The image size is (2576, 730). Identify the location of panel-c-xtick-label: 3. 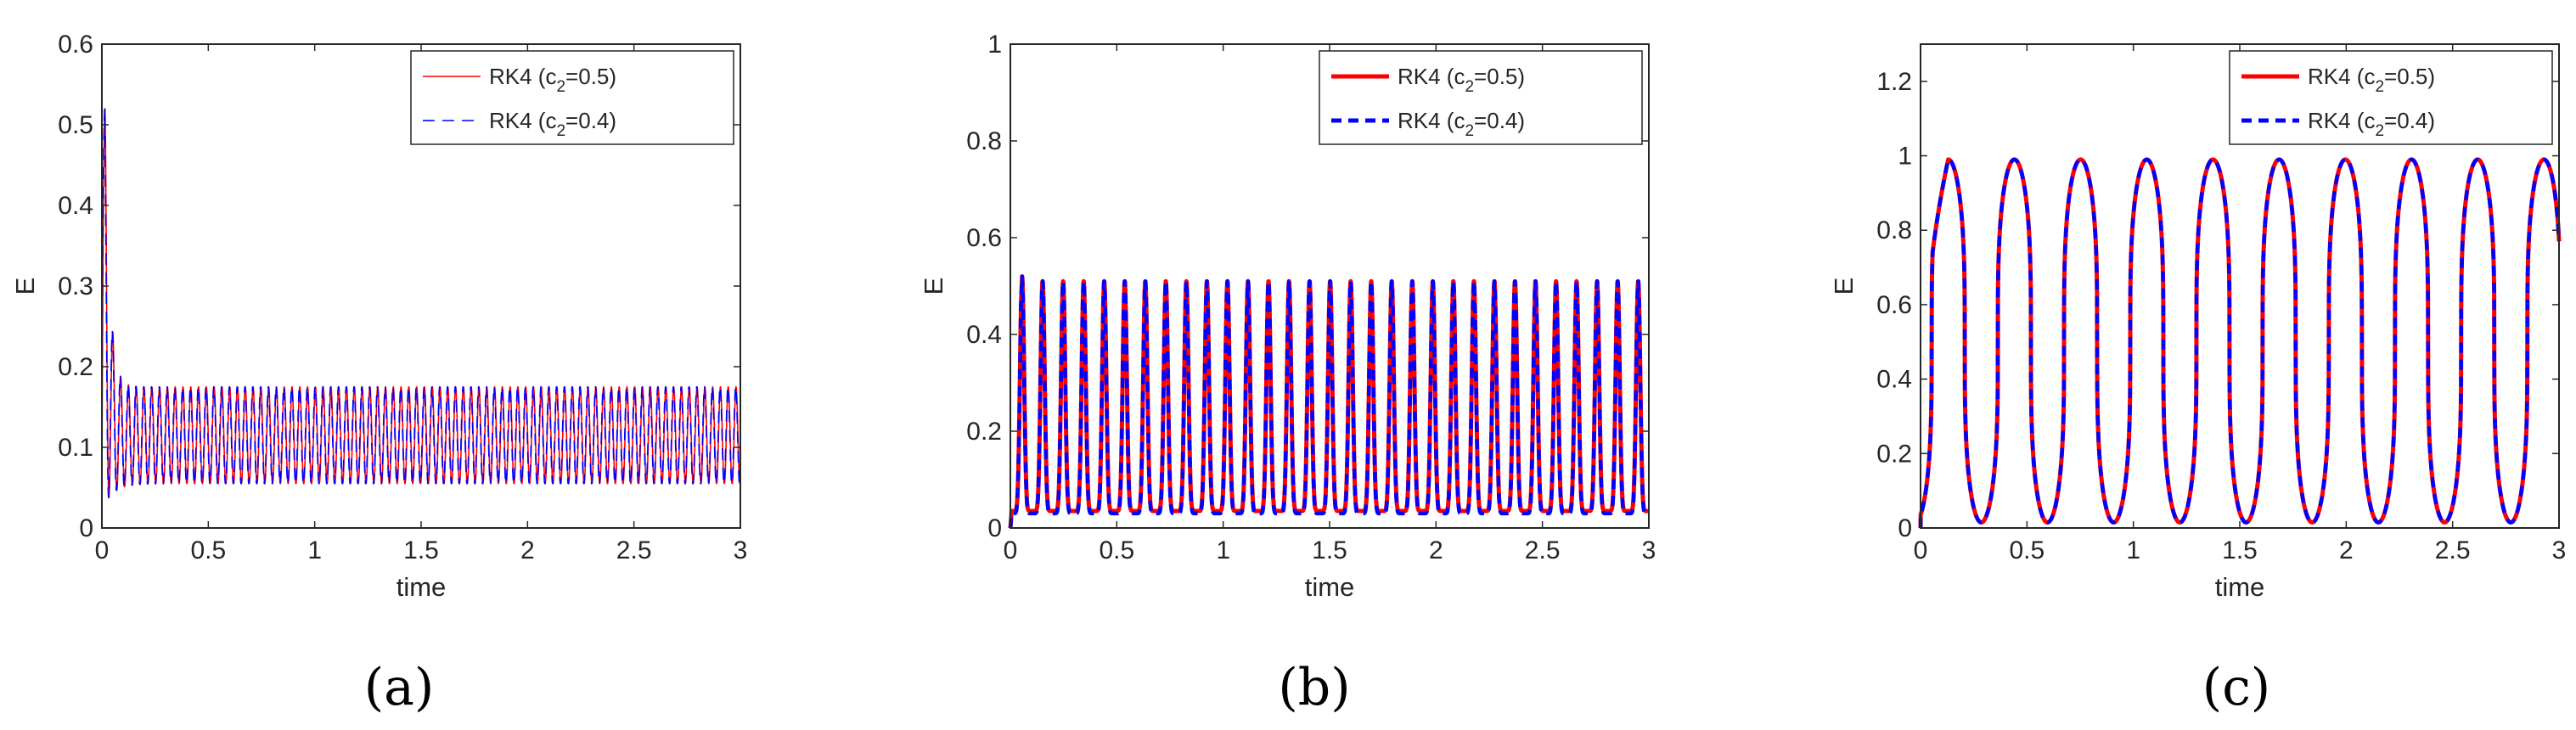
(2559, 550).